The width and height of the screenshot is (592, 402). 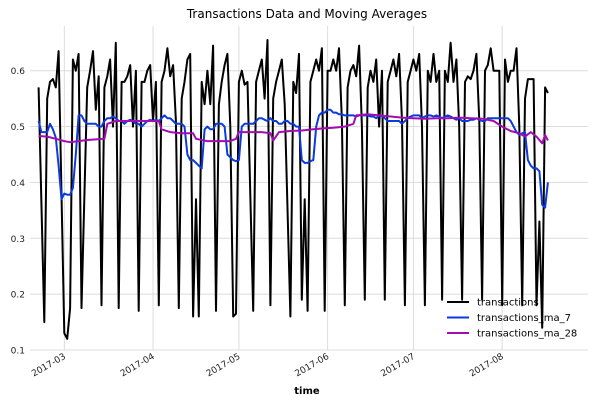 I want to click on y-tick-labels: 0.1 0.2 0.3 0.4 0.5 0.6, so click(x=18, y=211).